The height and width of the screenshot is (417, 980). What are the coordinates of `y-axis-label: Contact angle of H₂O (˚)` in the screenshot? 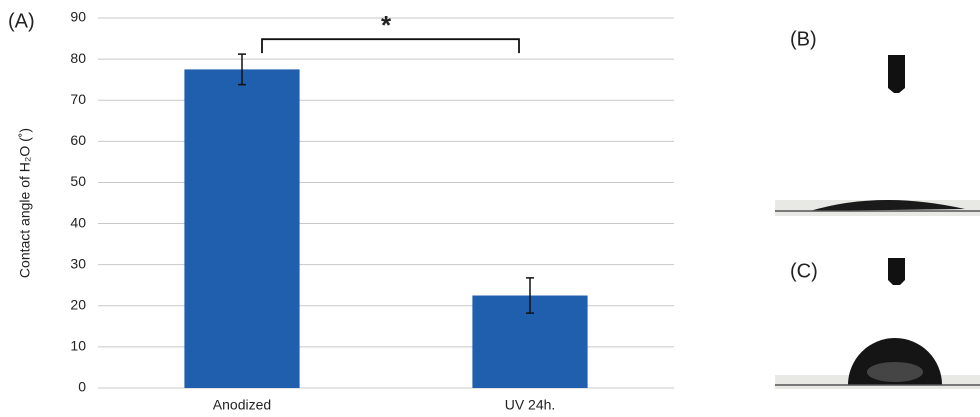 It's located at (25, 203).